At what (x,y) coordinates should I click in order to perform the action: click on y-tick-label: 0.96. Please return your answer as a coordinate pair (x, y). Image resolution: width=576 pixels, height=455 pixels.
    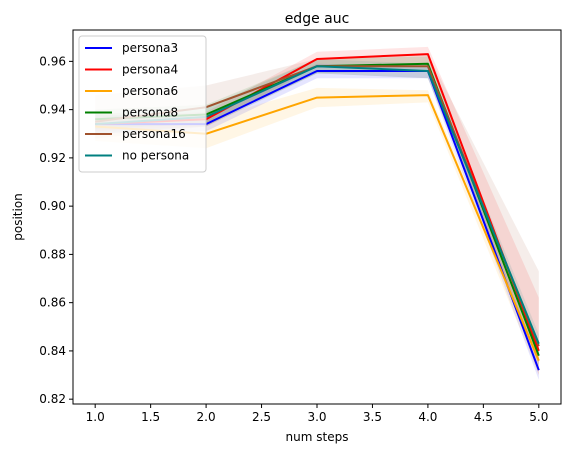
    Looking at the image, I should click on (52, 61).